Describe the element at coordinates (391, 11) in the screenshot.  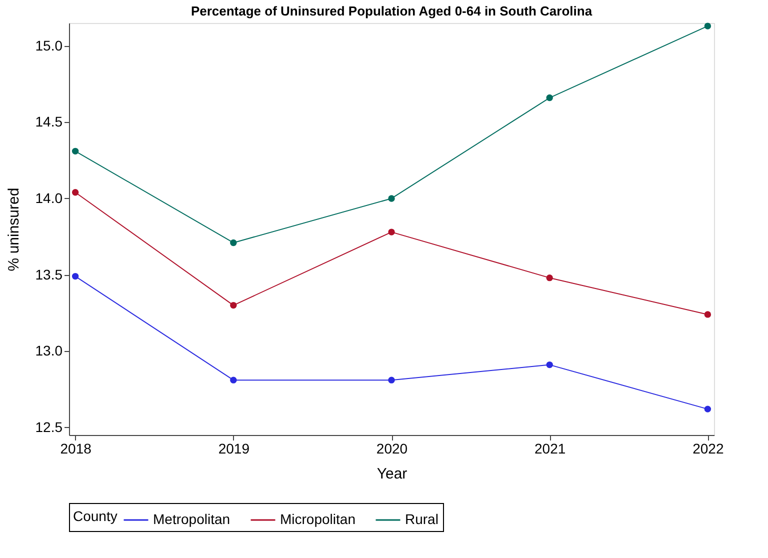
I see `chart-title: Percentage of Uninsured Population Aged 0-64 in South Carolina` at that location.